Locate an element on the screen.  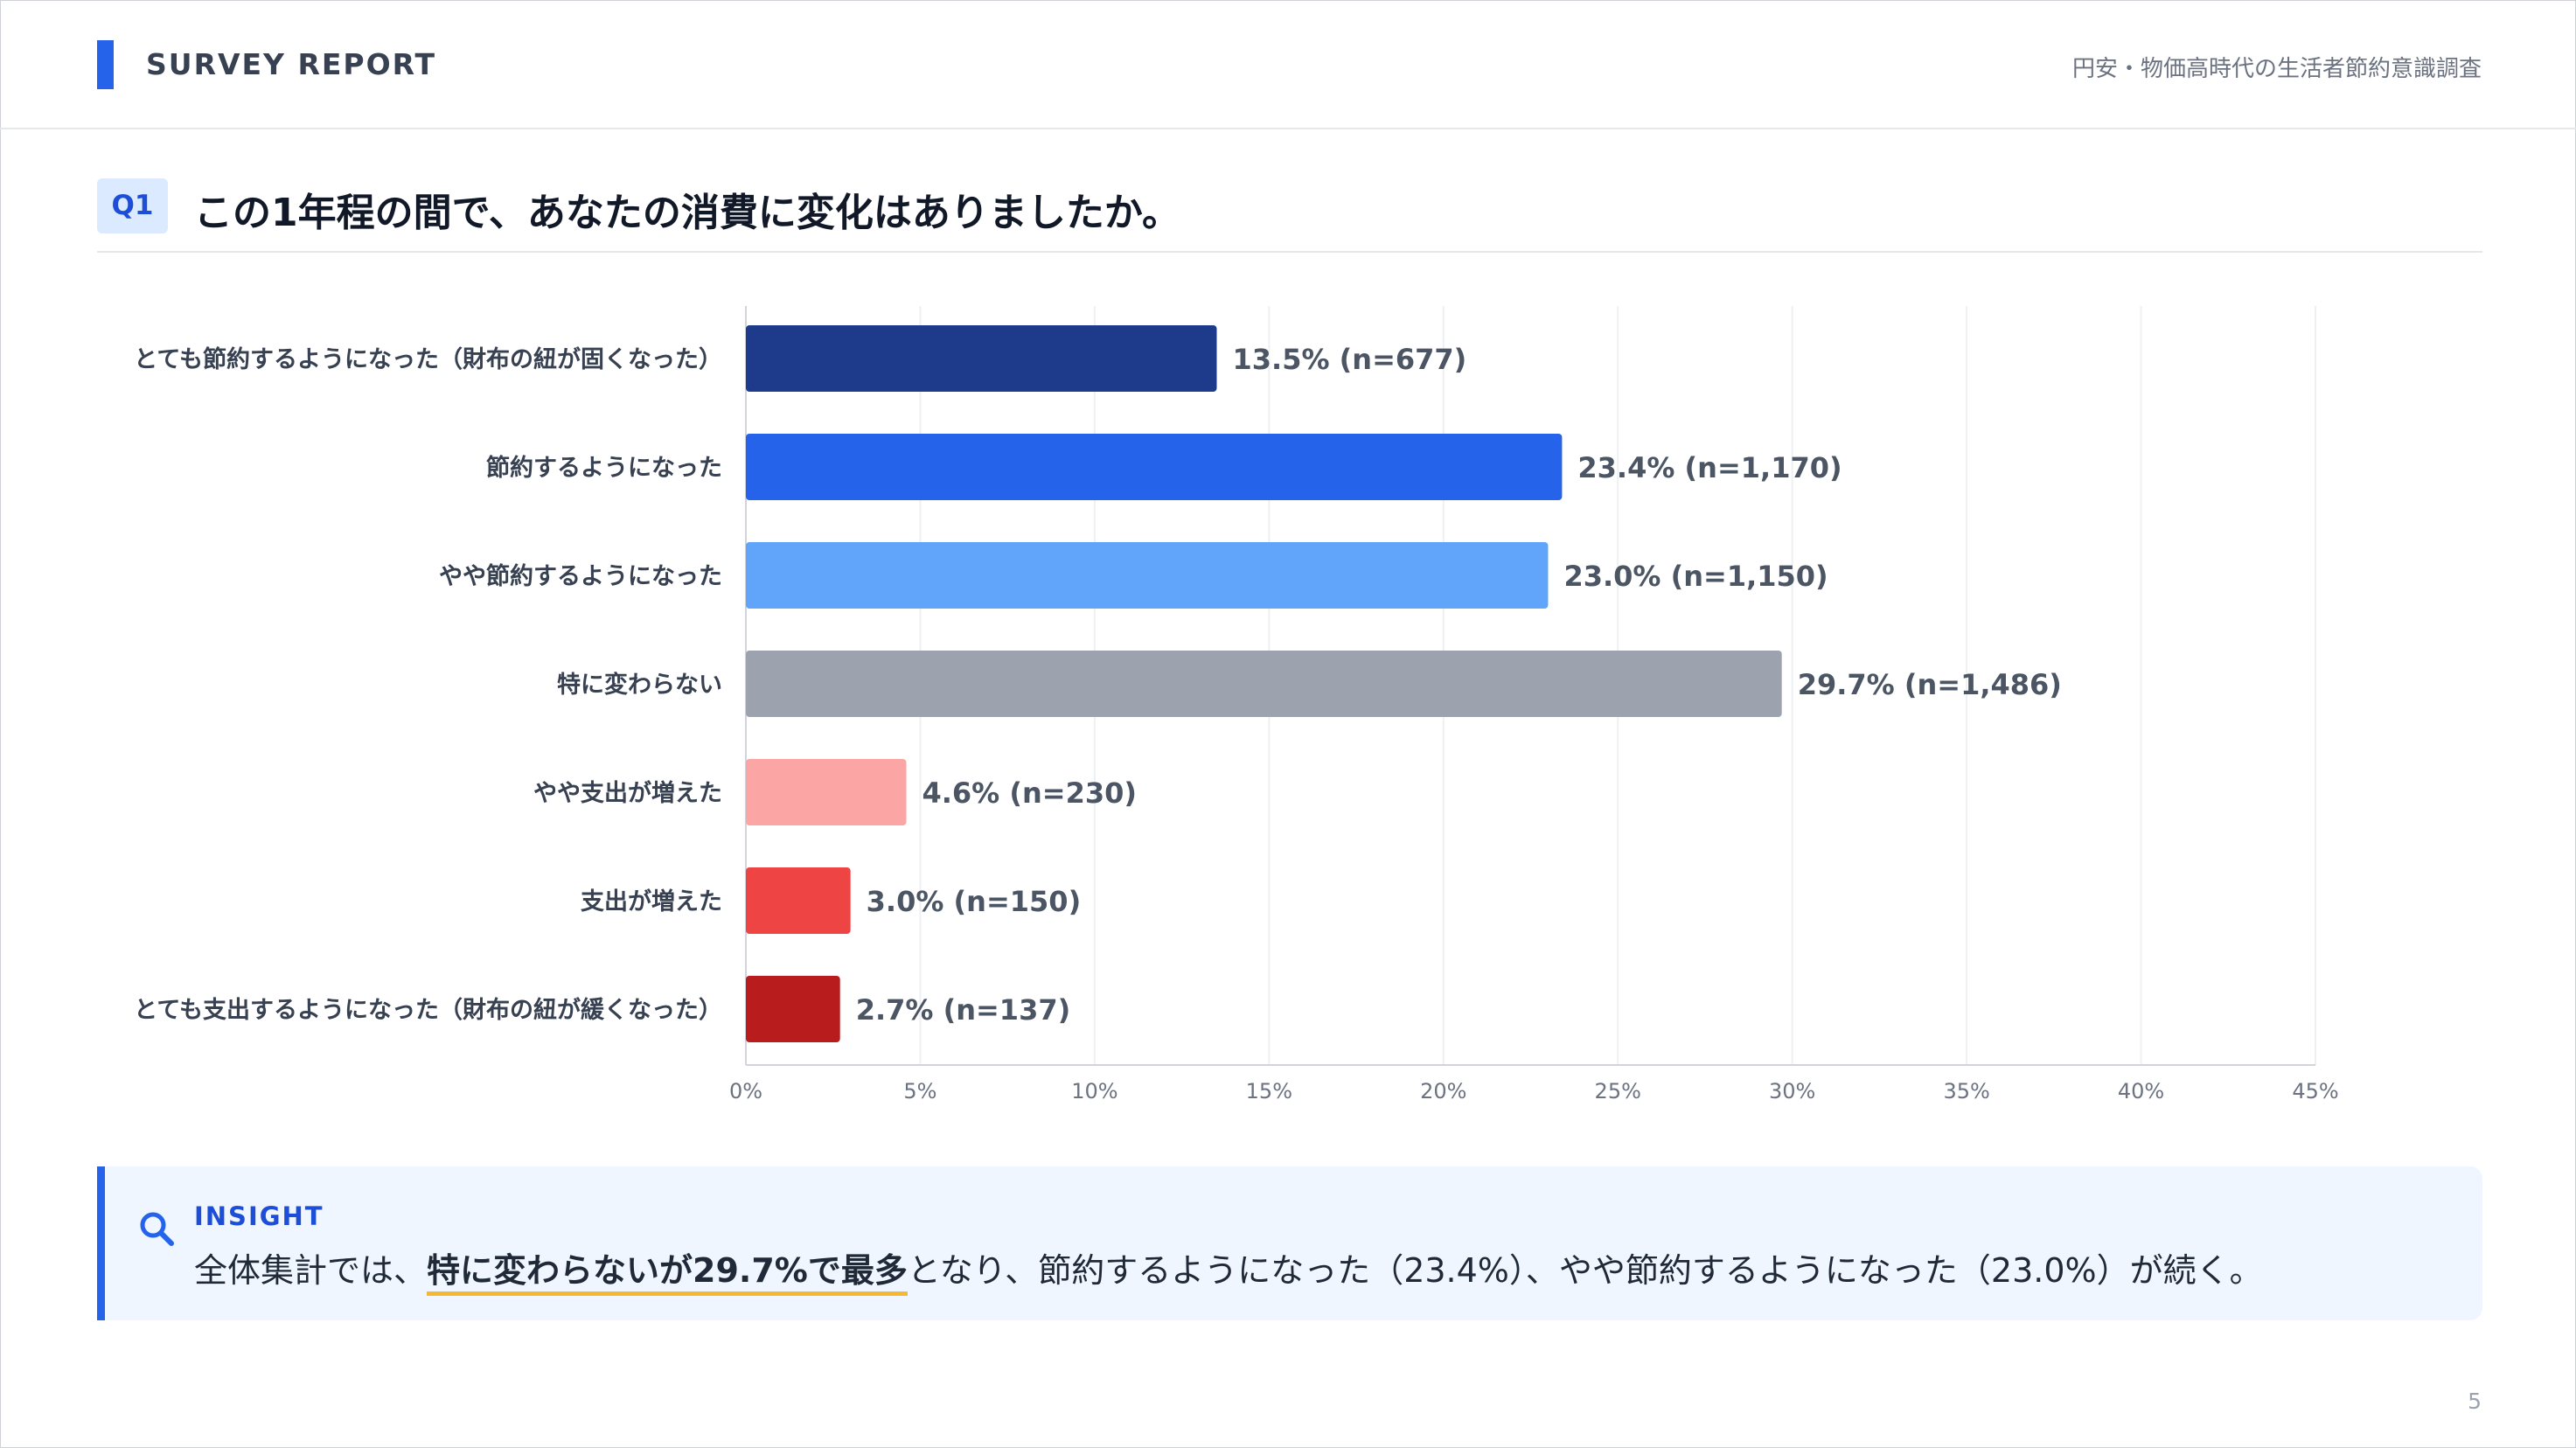
data-label: 4.6% (n=230) is located at coordinates (1029, 793).